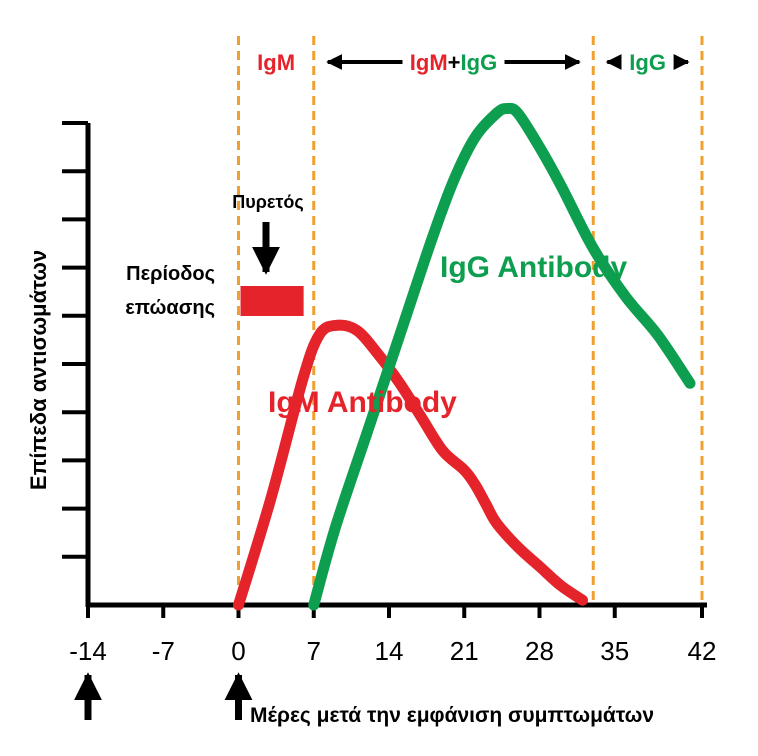  I want to click on phase-label: IgM+IgG, so click(453, 62).